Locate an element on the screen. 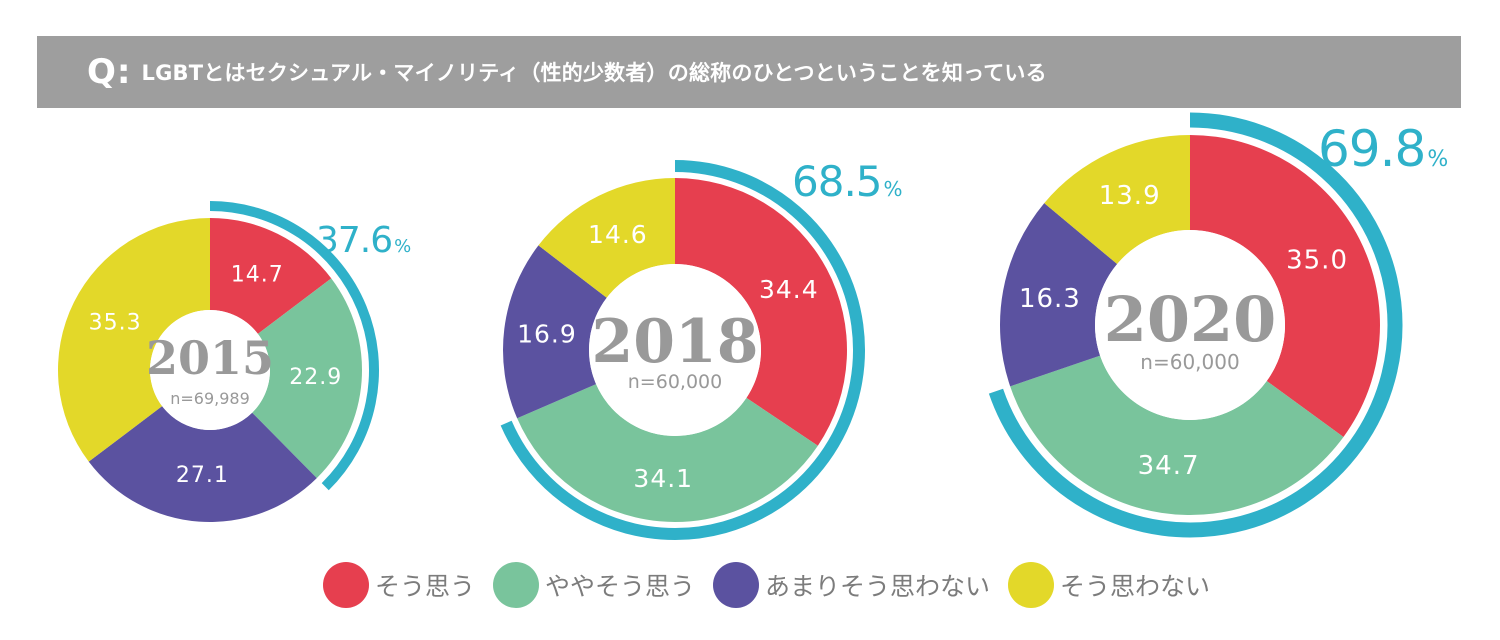 The height and width of the screenshot is (640, 1500). legend-swatch-somewhat-agree is located at coordinates (516, 585).